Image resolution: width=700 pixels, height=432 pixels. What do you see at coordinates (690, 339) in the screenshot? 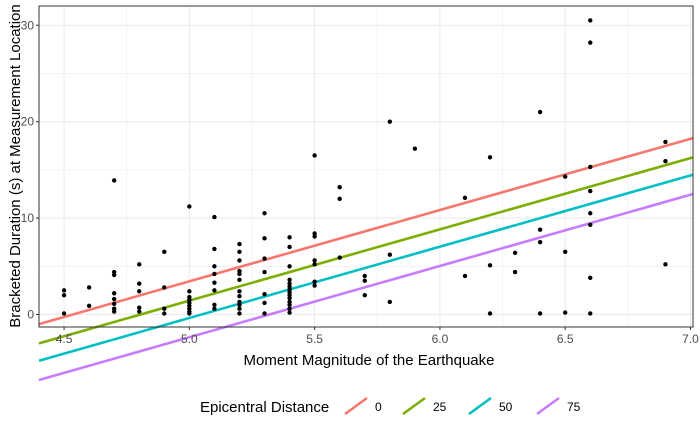
I see `x-tick-label: 7.0` at bounding box center [690, 339].